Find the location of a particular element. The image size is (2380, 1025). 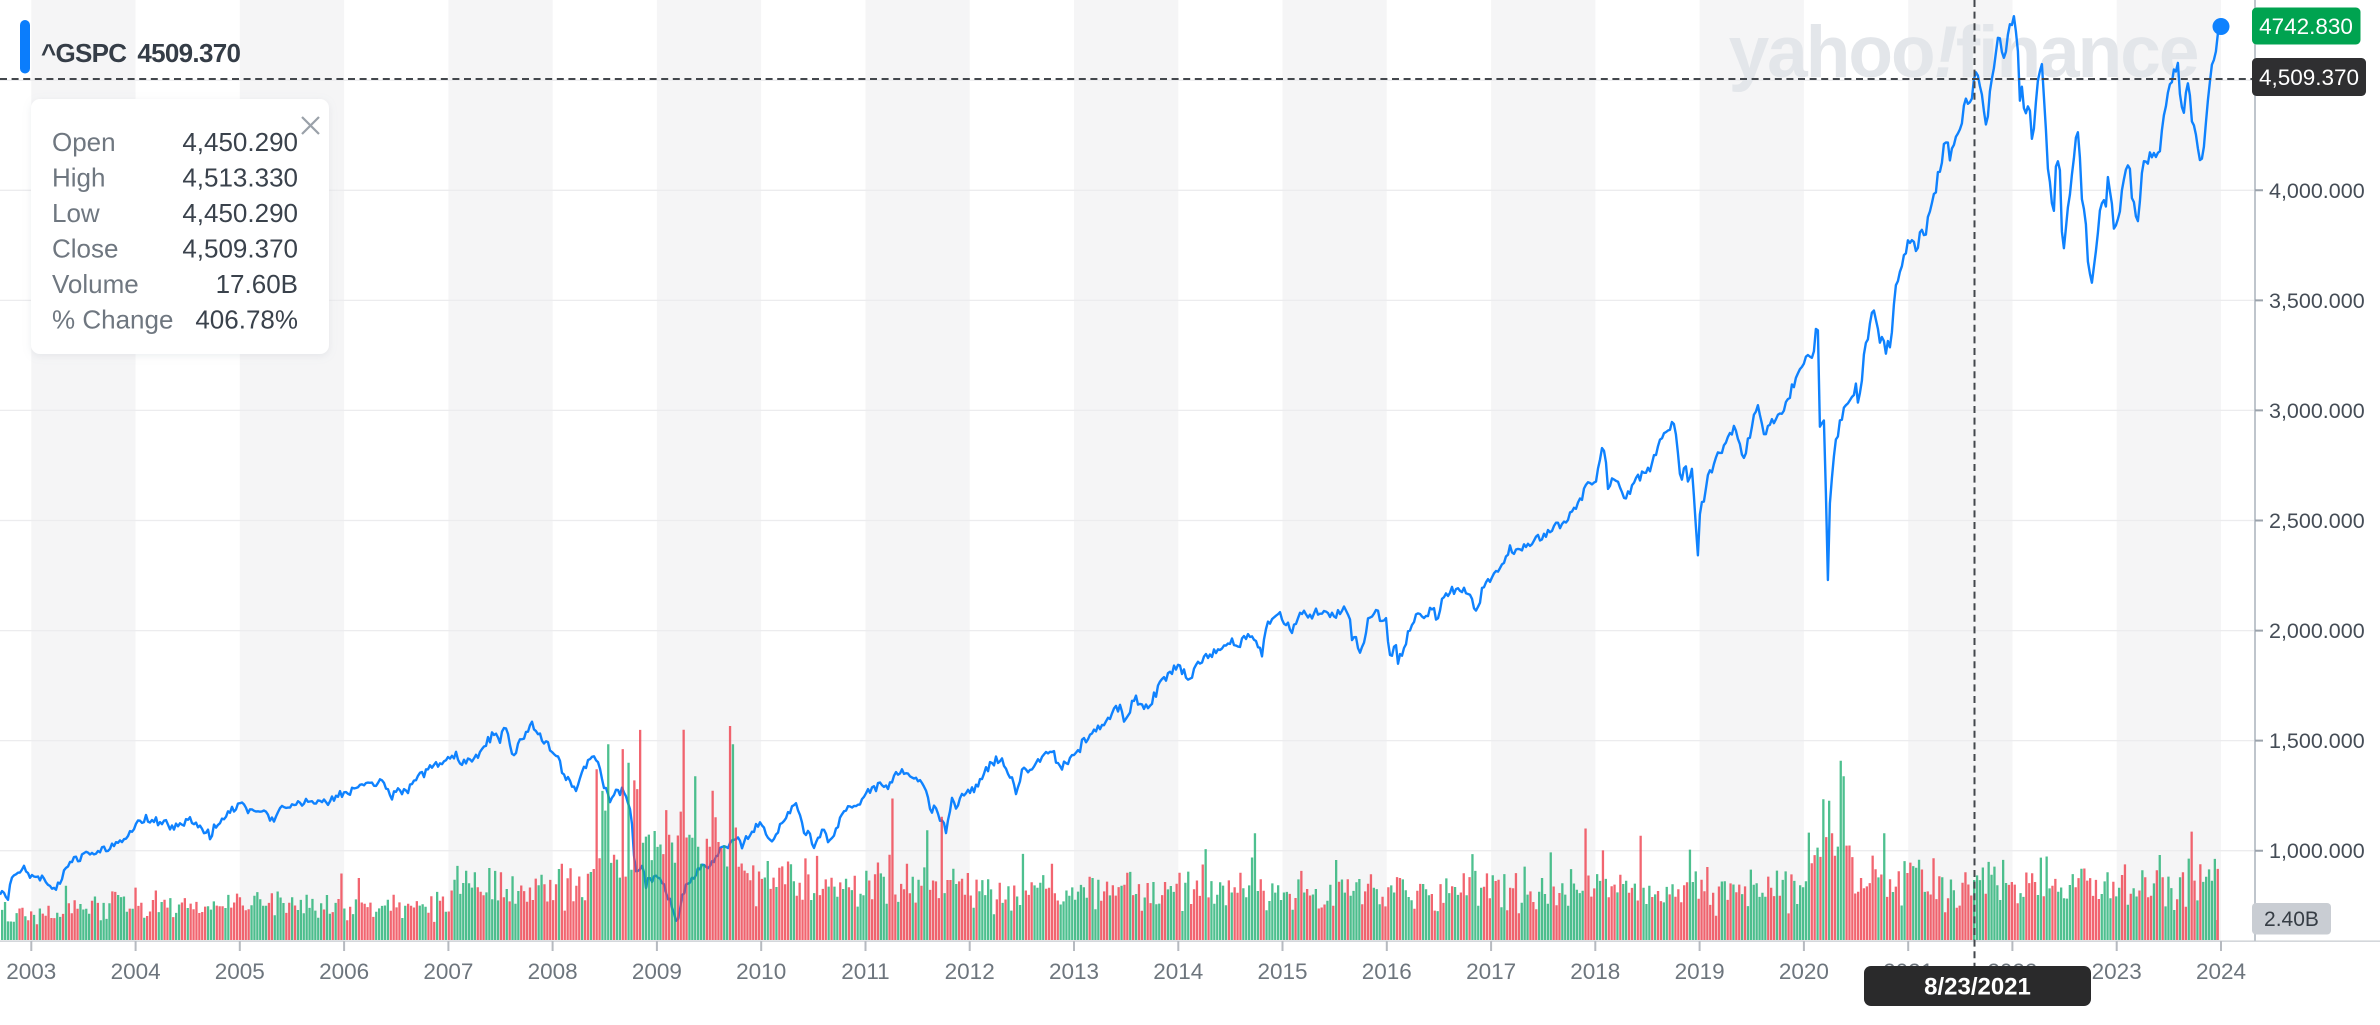

svg-text: 2019 is located at coordinates (1700, 971).